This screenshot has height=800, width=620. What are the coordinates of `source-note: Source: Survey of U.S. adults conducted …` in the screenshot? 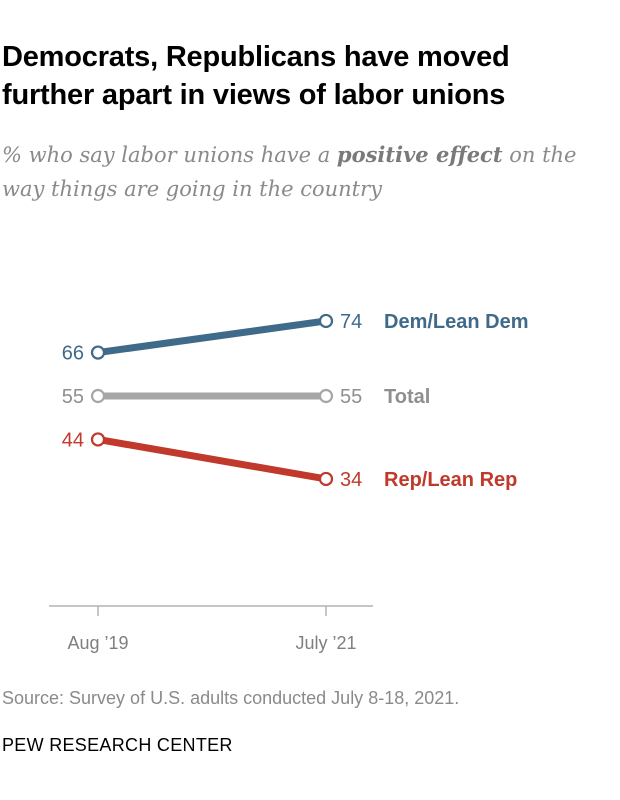 It's located at (231, 698).